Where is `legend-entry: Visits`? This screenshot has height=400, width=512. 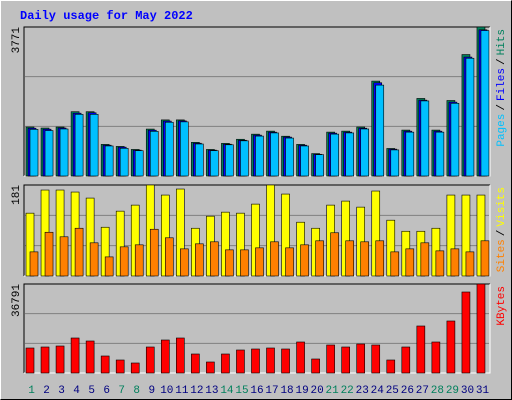
legend-entry: Visits is located at coordinates (502, 207).